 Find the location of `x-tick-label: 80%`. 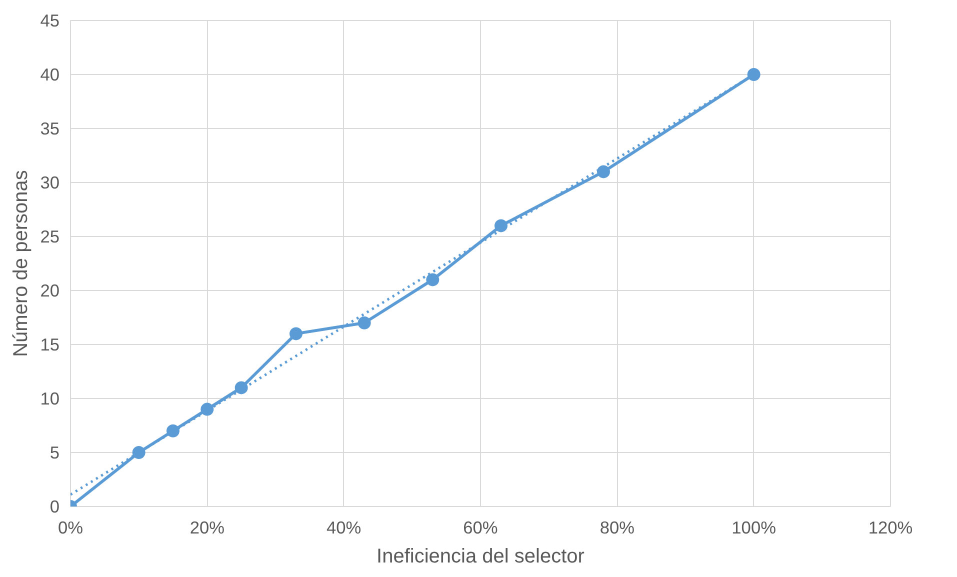

x-tick-label: 80% is located at coordinates (617, 528).